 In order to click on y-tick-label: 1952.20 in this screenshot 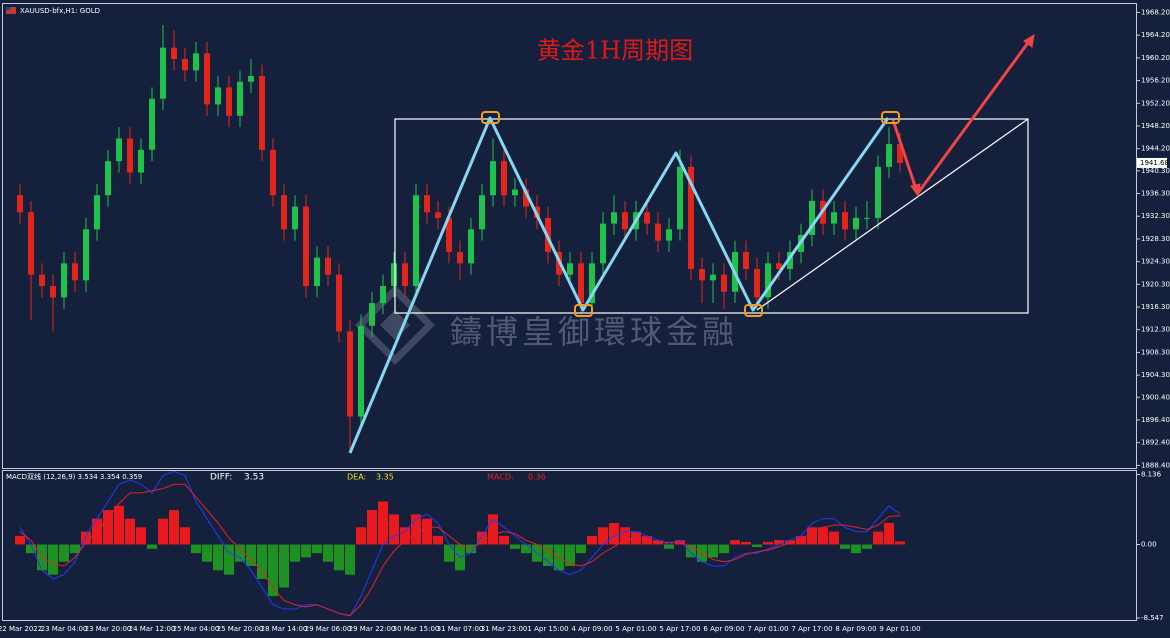, I will do `click(1155, 103)`.